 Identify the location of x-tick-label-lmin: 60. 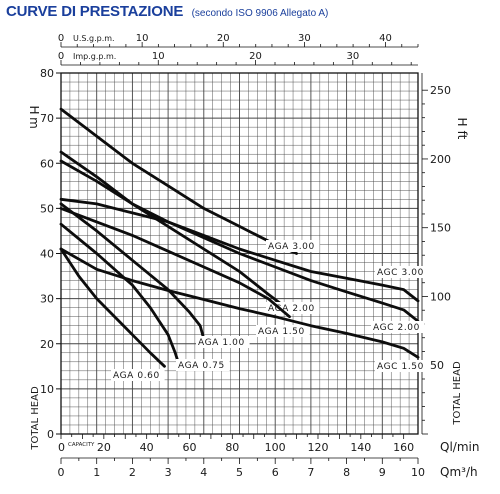
(189, 447).